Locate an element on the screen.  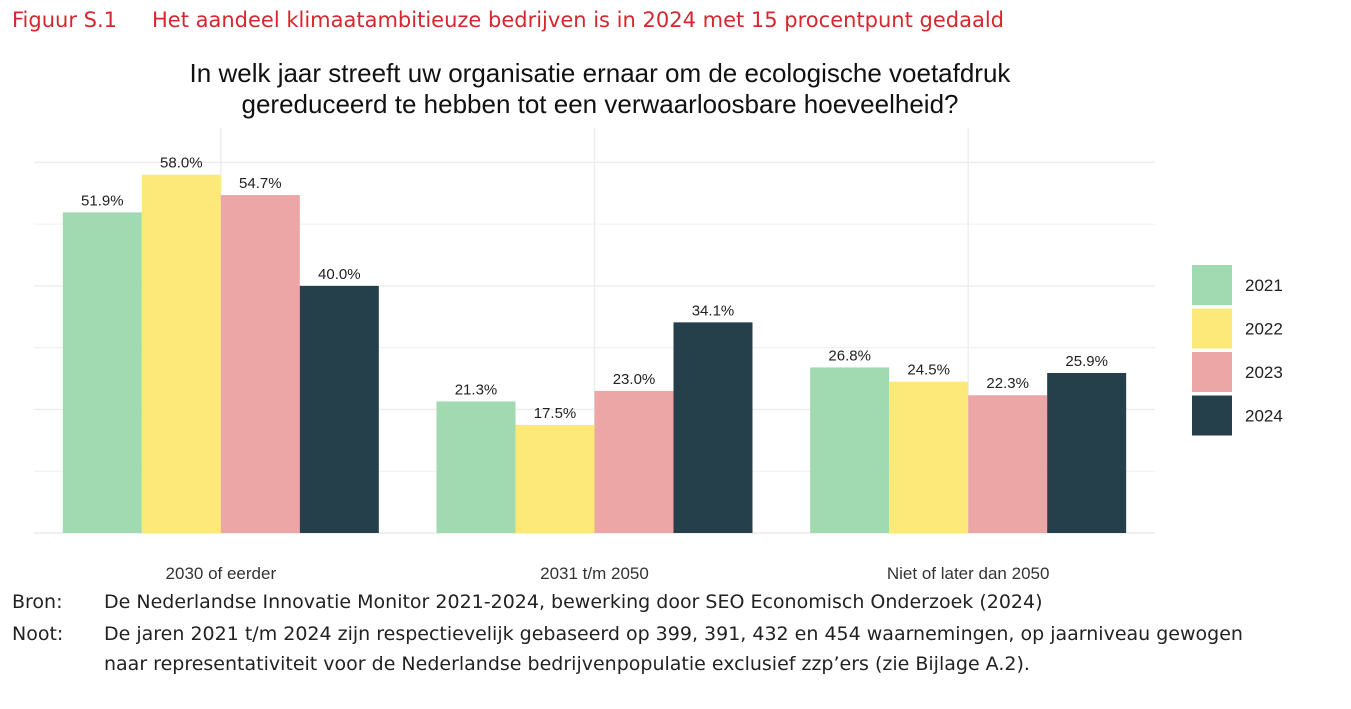
note-label: Noot: is located at coordinates (38, 634).